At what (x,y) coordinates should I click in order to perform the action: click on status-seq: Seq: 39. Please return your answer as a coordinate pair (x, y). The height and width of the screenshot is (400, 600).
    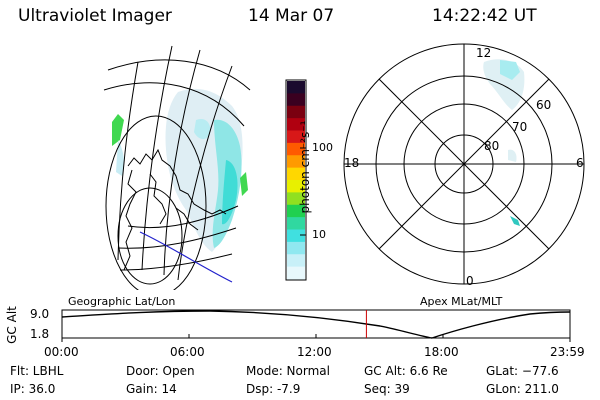
    Looking at the image, I should click on (387, 389).